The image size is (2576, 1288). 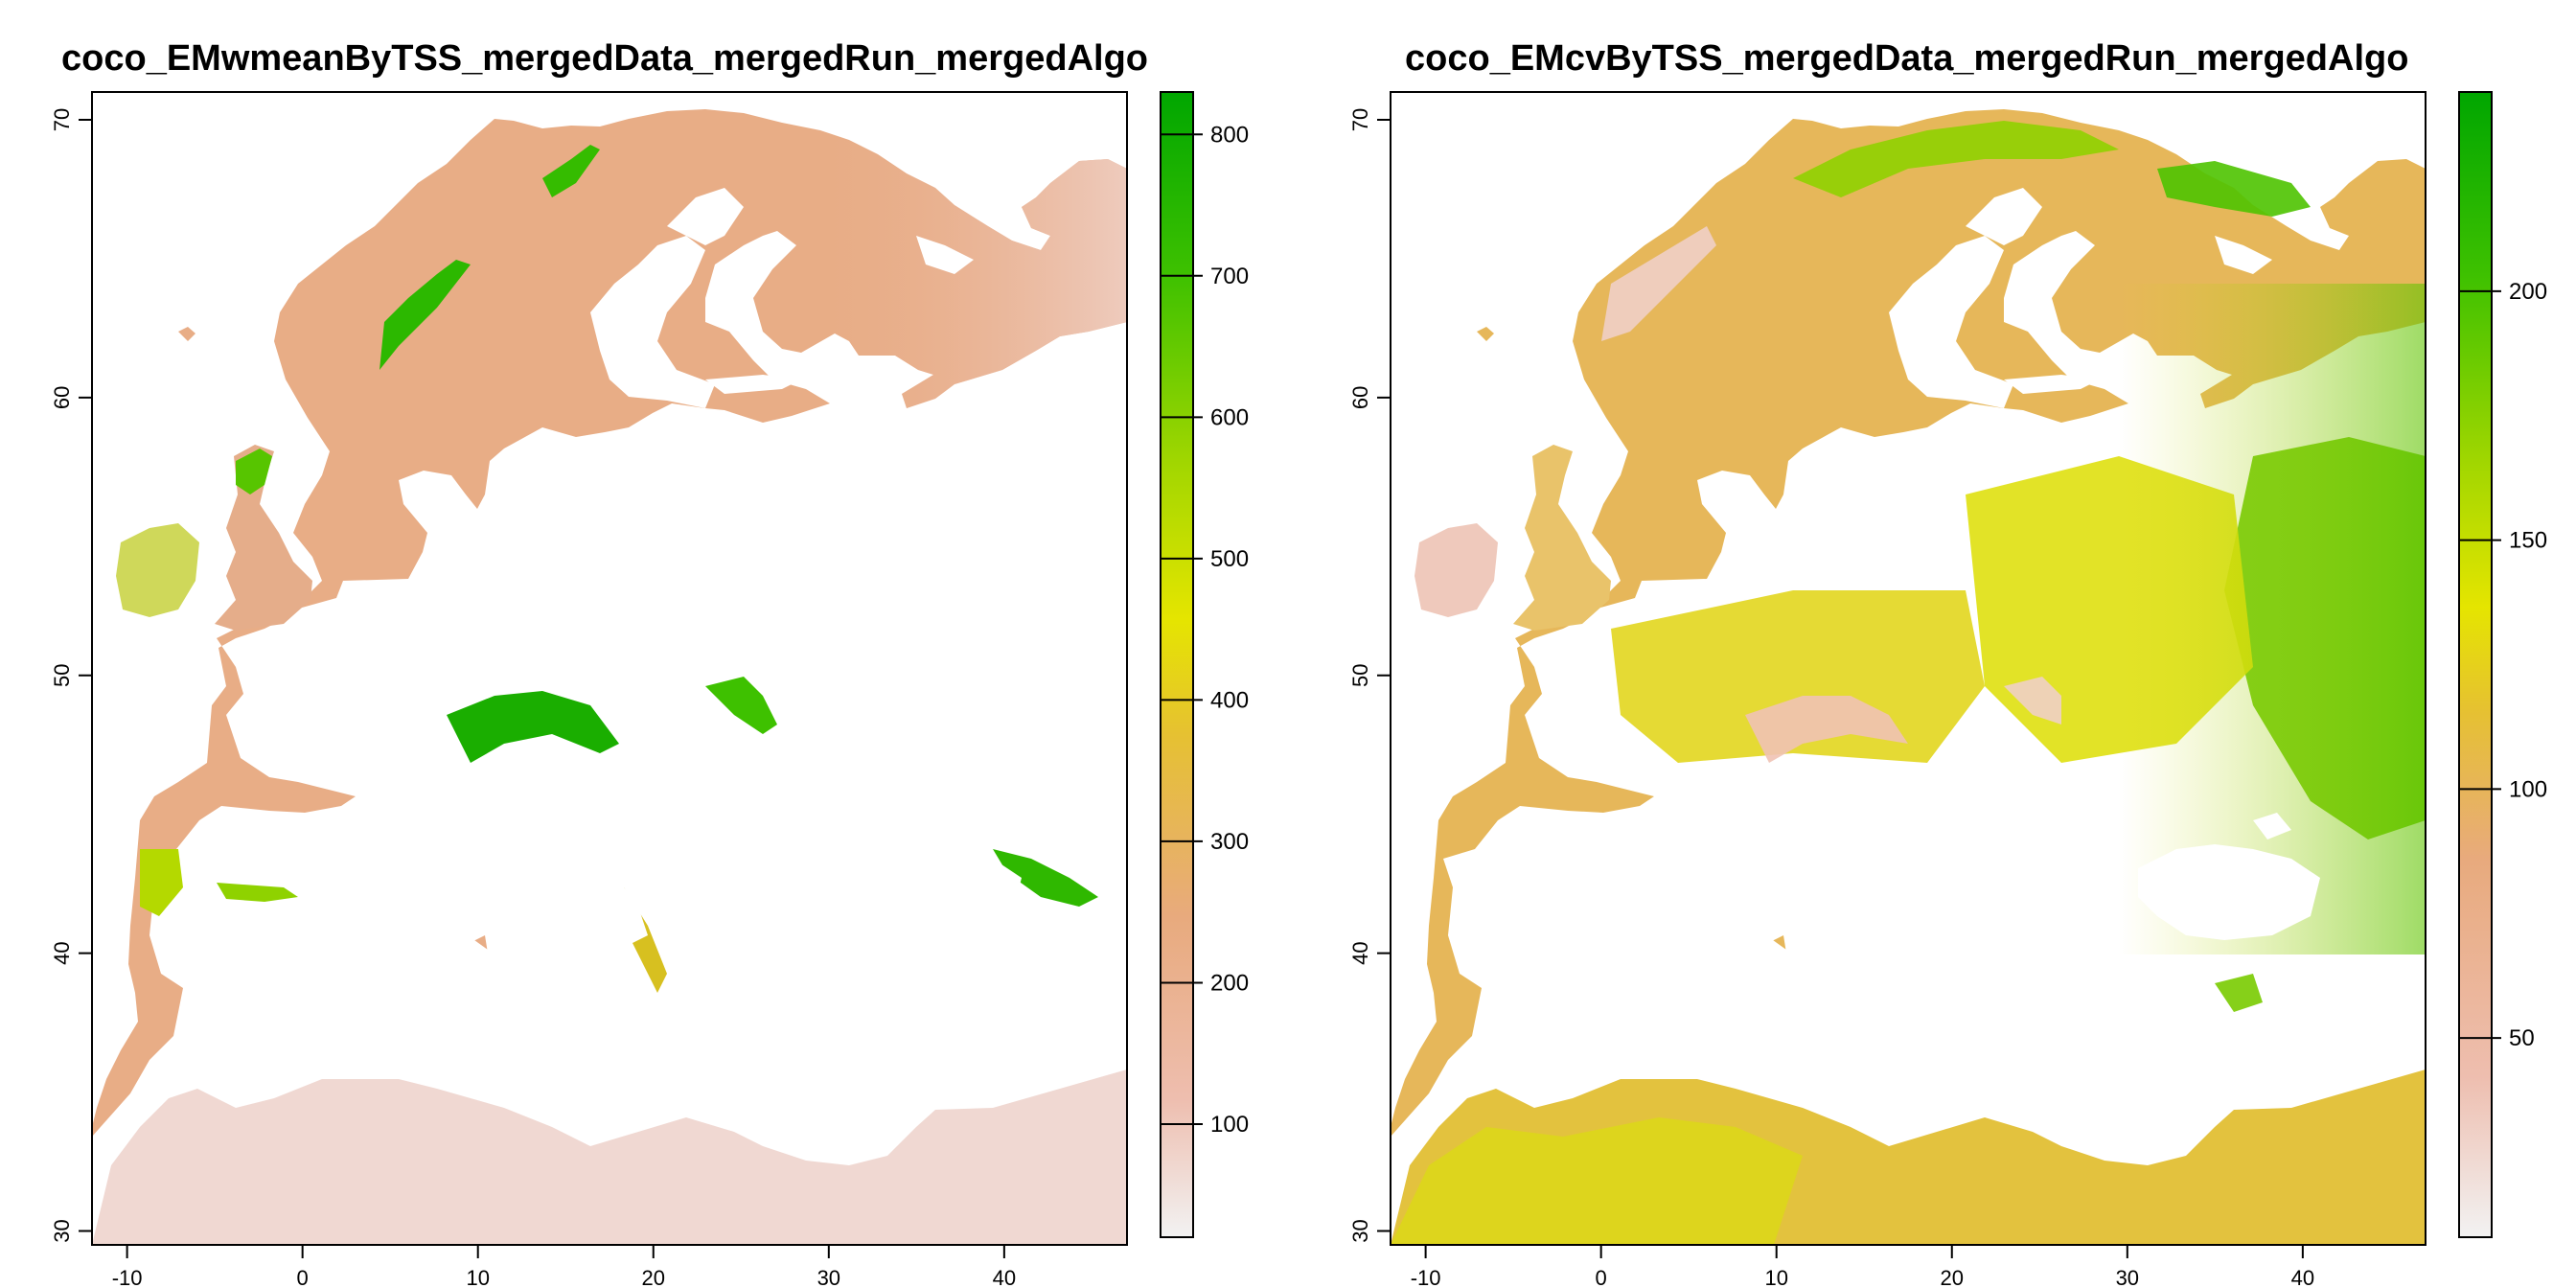 What do you see at coordinates (1229, 135) in the screenshot?
I see `legend-tick-label: 800` at bounding box center [1229, 135].